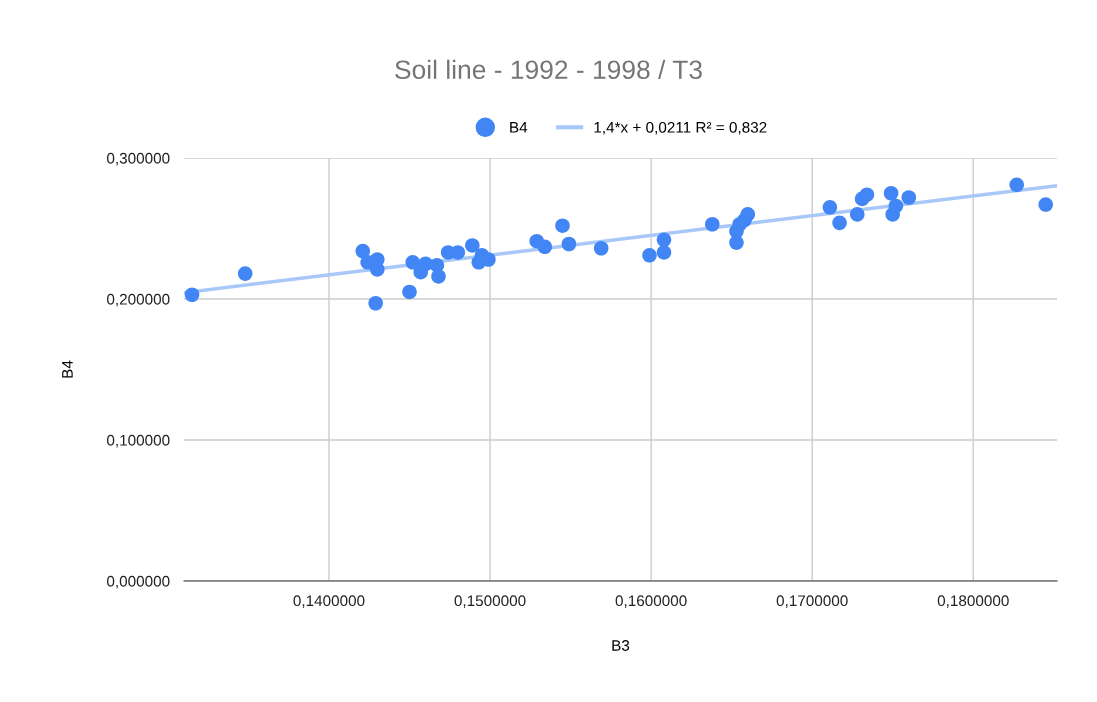  I want to click on y-tick-label: 0,000000, so click(138, 582).